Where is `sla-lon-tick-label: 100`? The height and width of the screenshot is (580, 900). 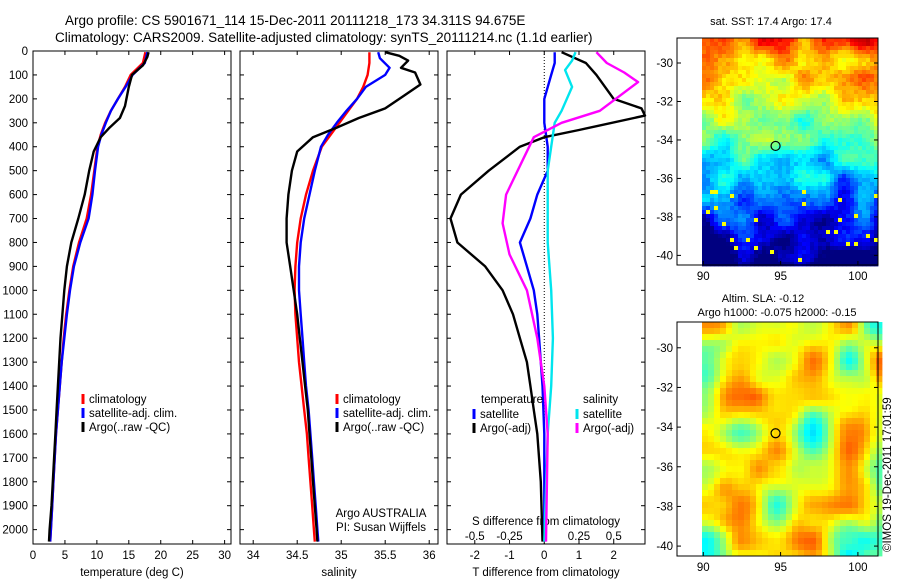
sla-lon-tick-label: 100 is located at coordinates (857, 568).